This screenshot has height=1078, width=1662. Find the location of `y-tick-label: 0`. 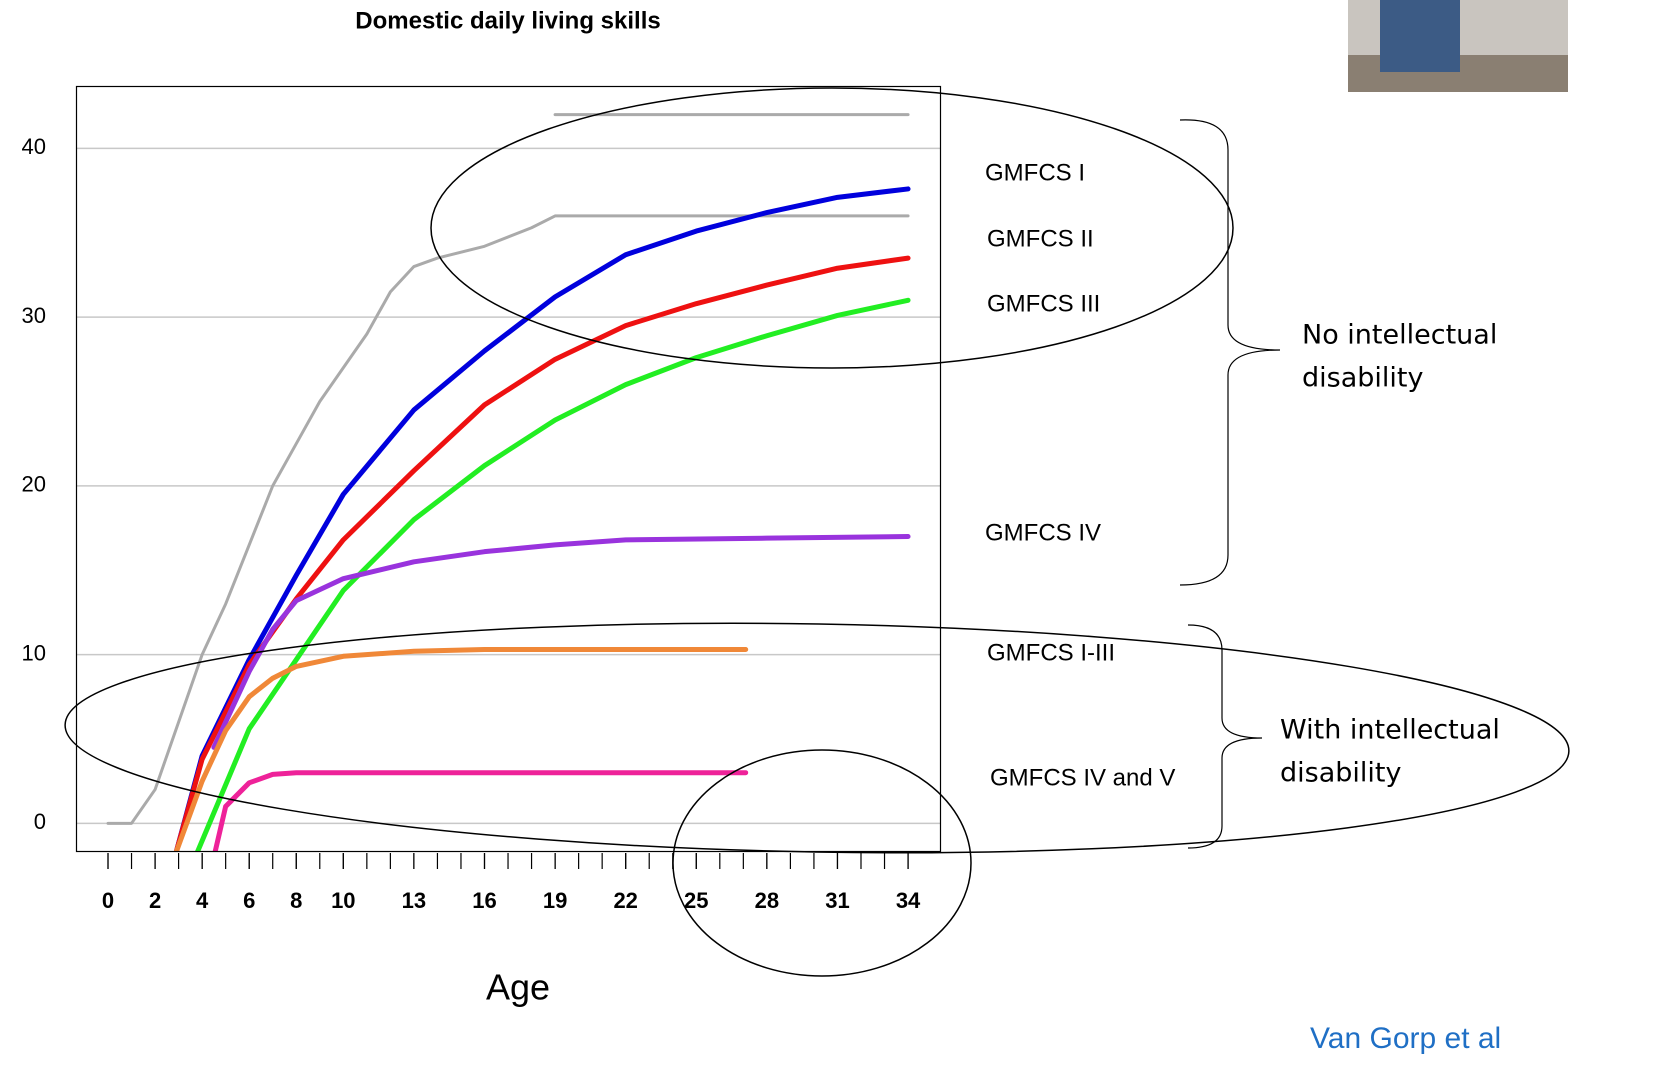

y-tick-label: 0 is located at coordinates (40, 821).